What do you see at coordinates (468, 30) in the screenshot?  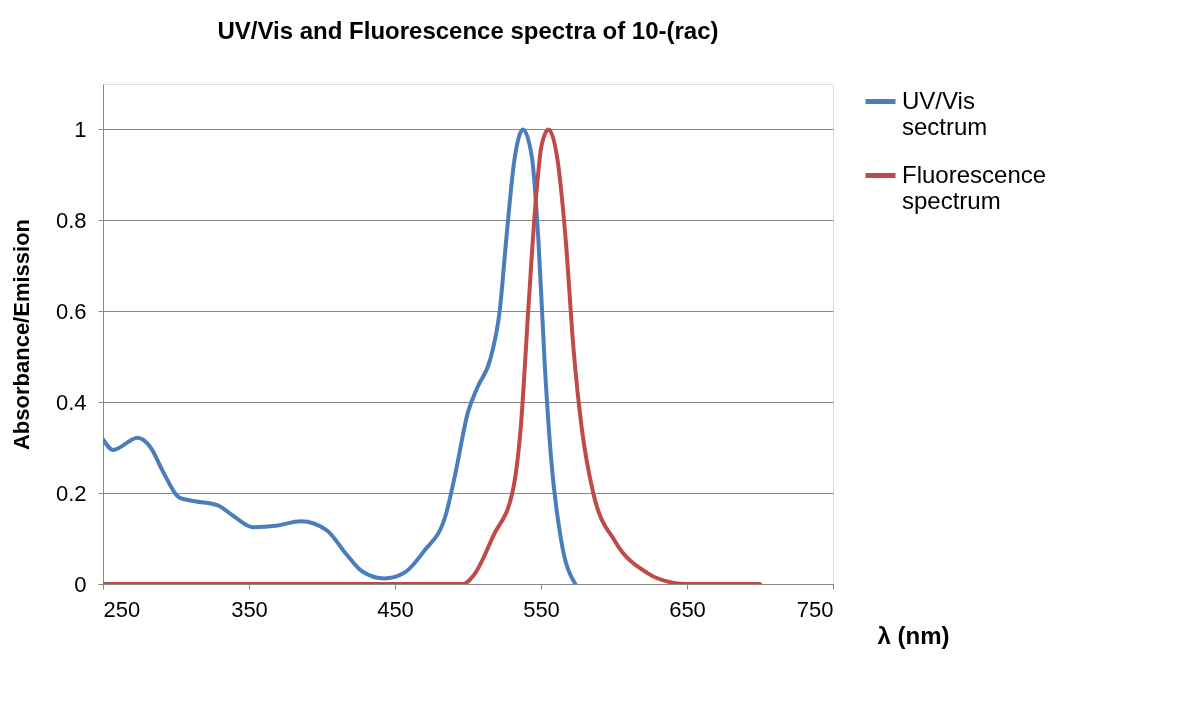 I see `chart-title: UV/Vis and Fluorescence spectra of 10-(rac)` at bounding box center [468, 30].